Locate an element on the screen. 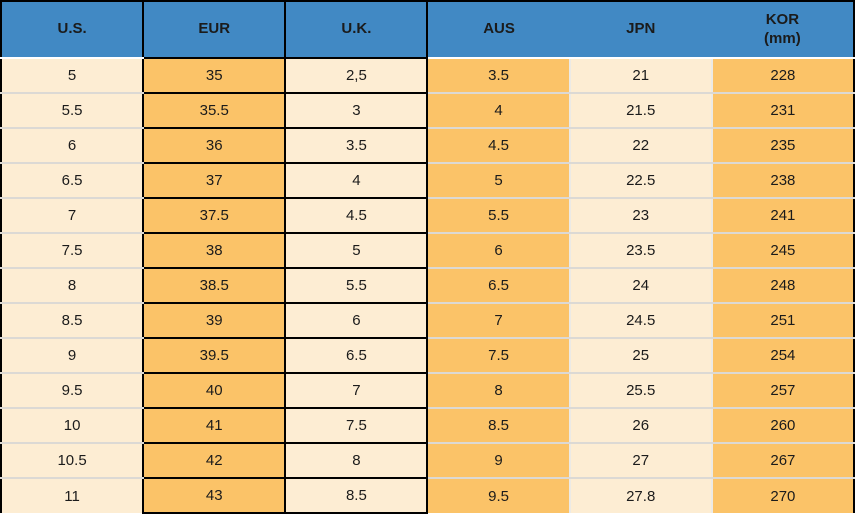  column-label: JPN is located at coordinates (641, 29).